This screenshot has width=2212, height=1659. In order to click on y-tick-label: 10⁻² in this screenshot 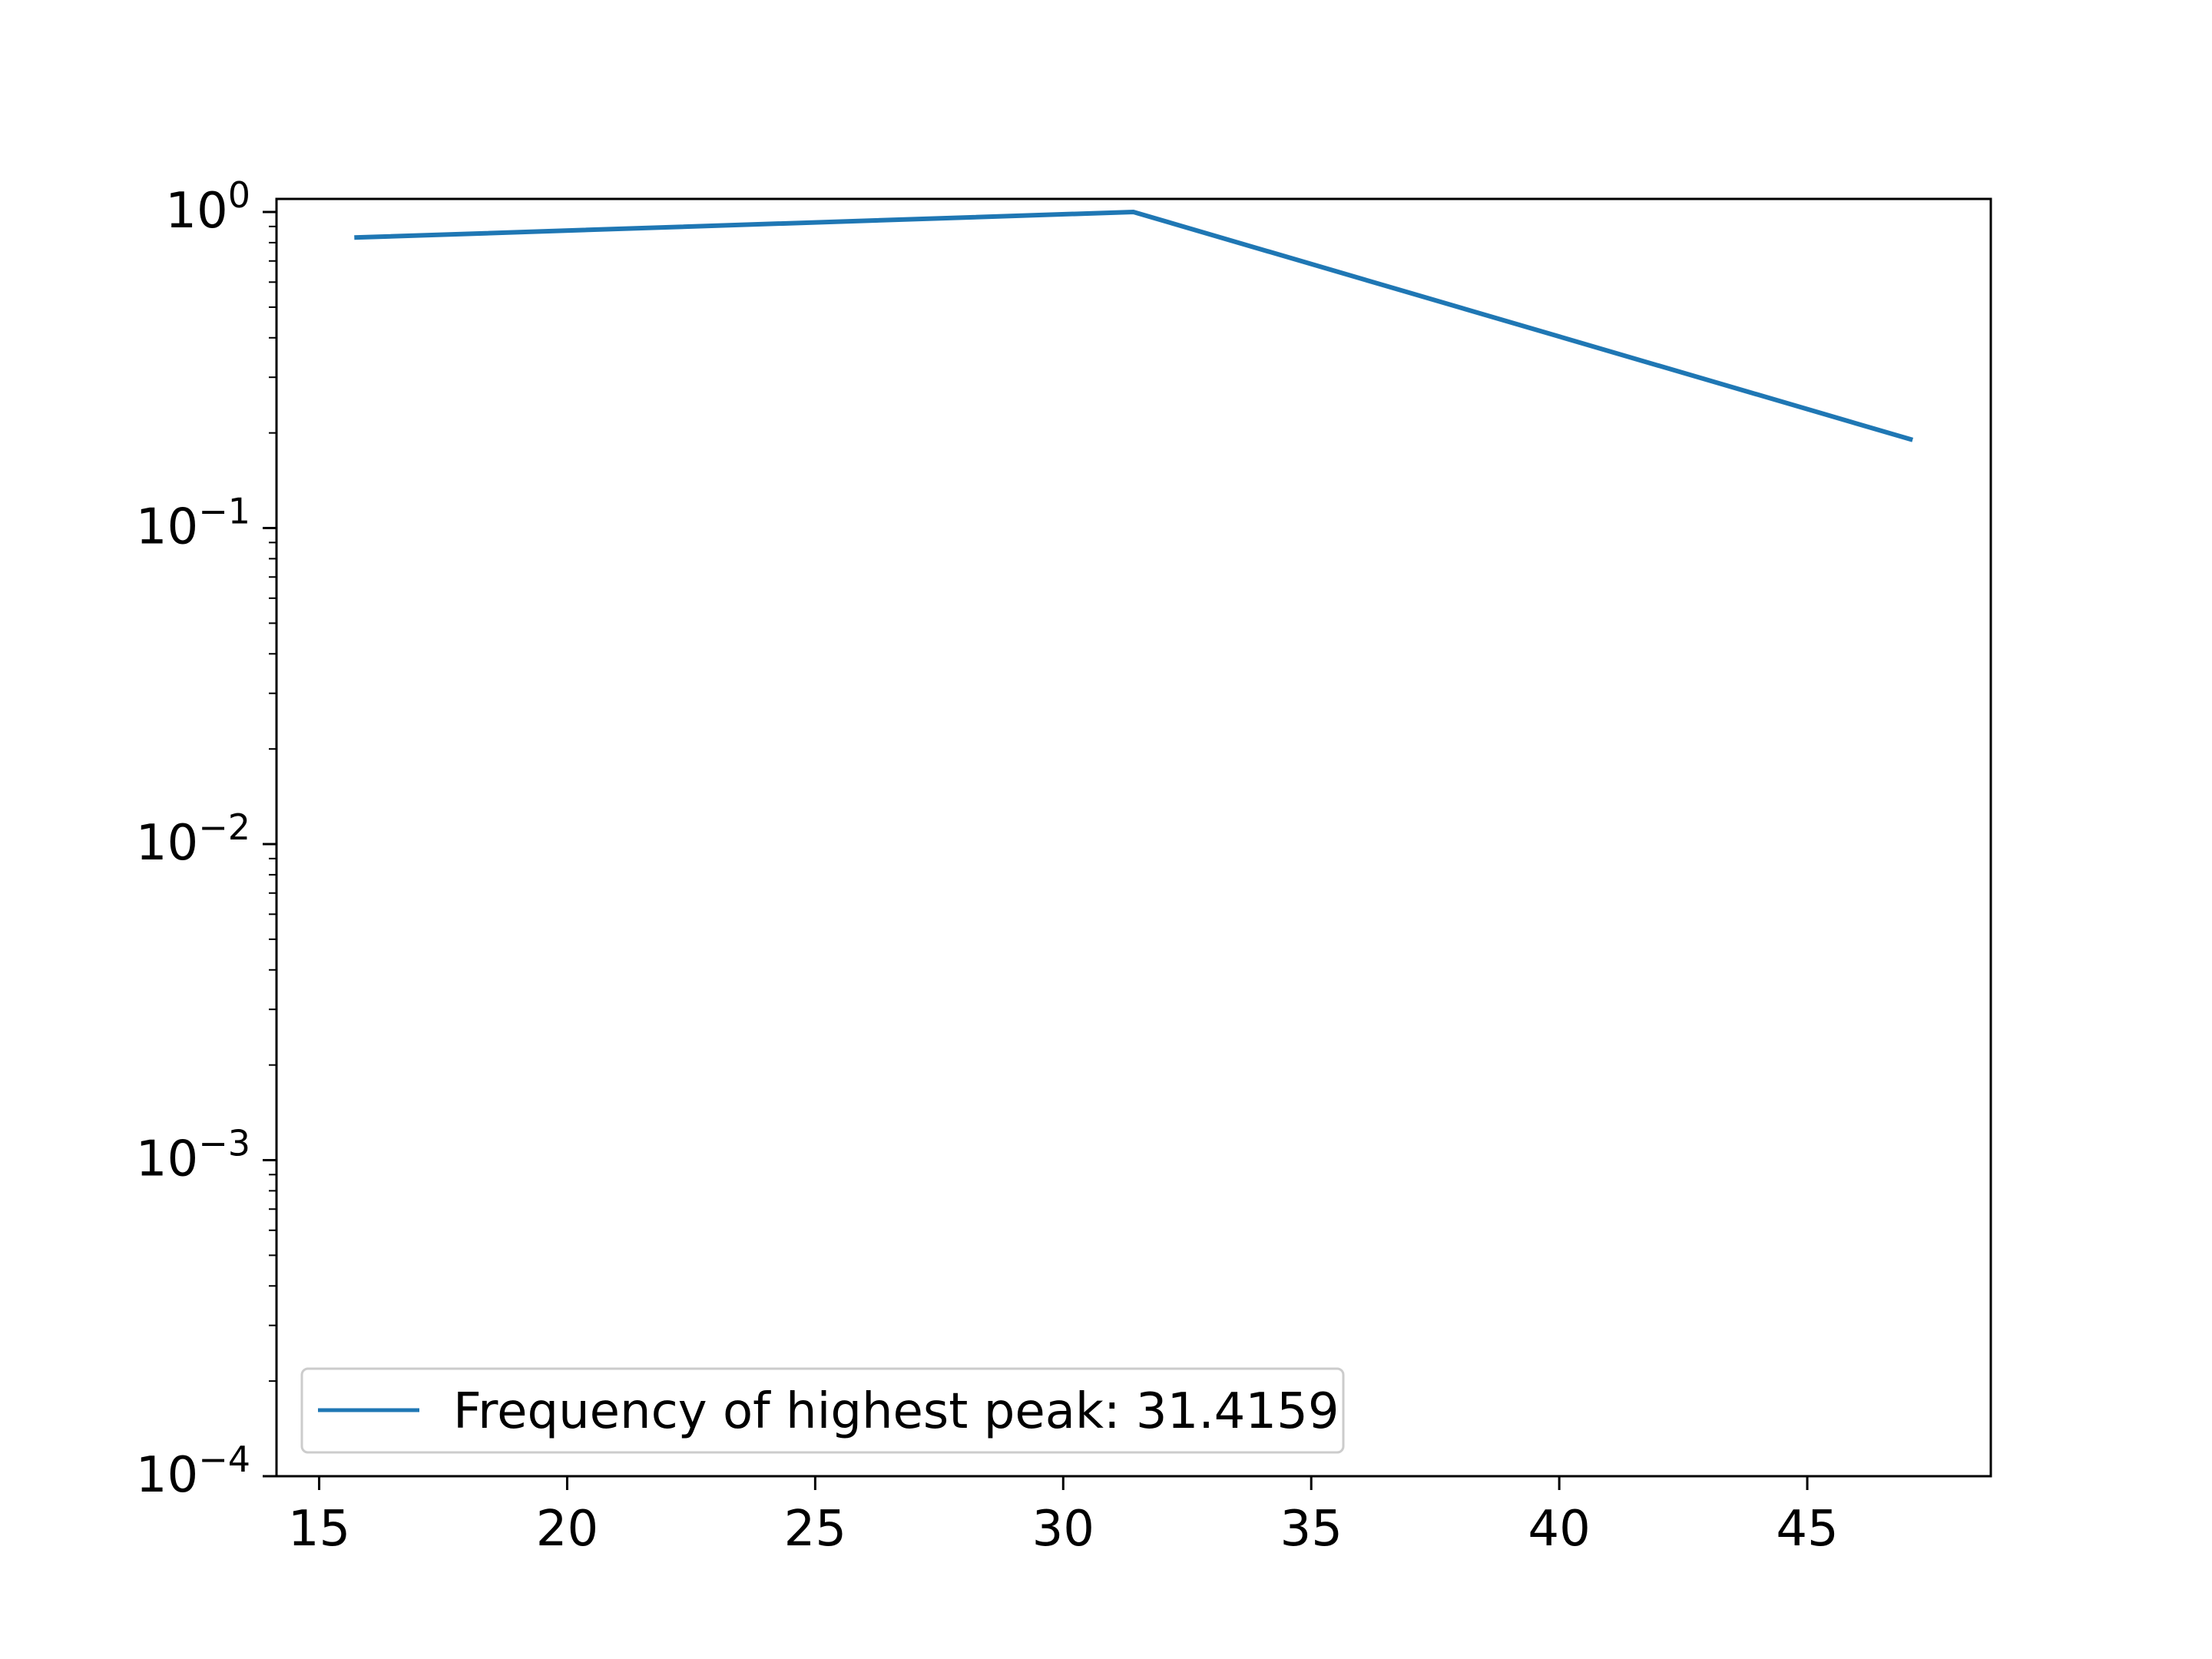, I will do `click(193, 839)`.